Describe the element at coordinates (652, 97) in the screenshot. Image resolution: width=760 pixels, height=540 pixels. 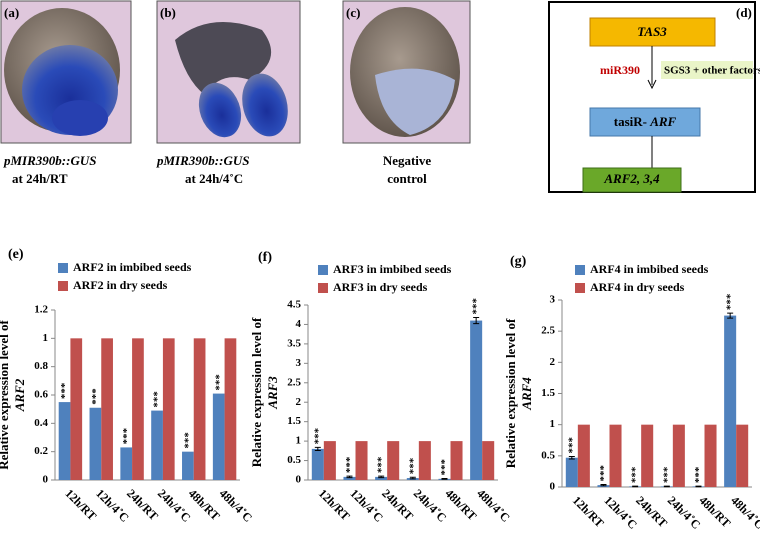
I see `diagram` at that location.